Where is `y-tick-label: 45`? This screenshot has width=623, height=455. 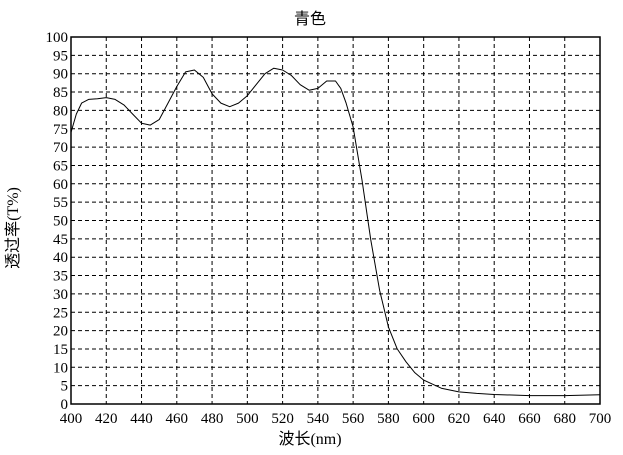 y-tick-label: 45 is located at coordinates (60, 240).